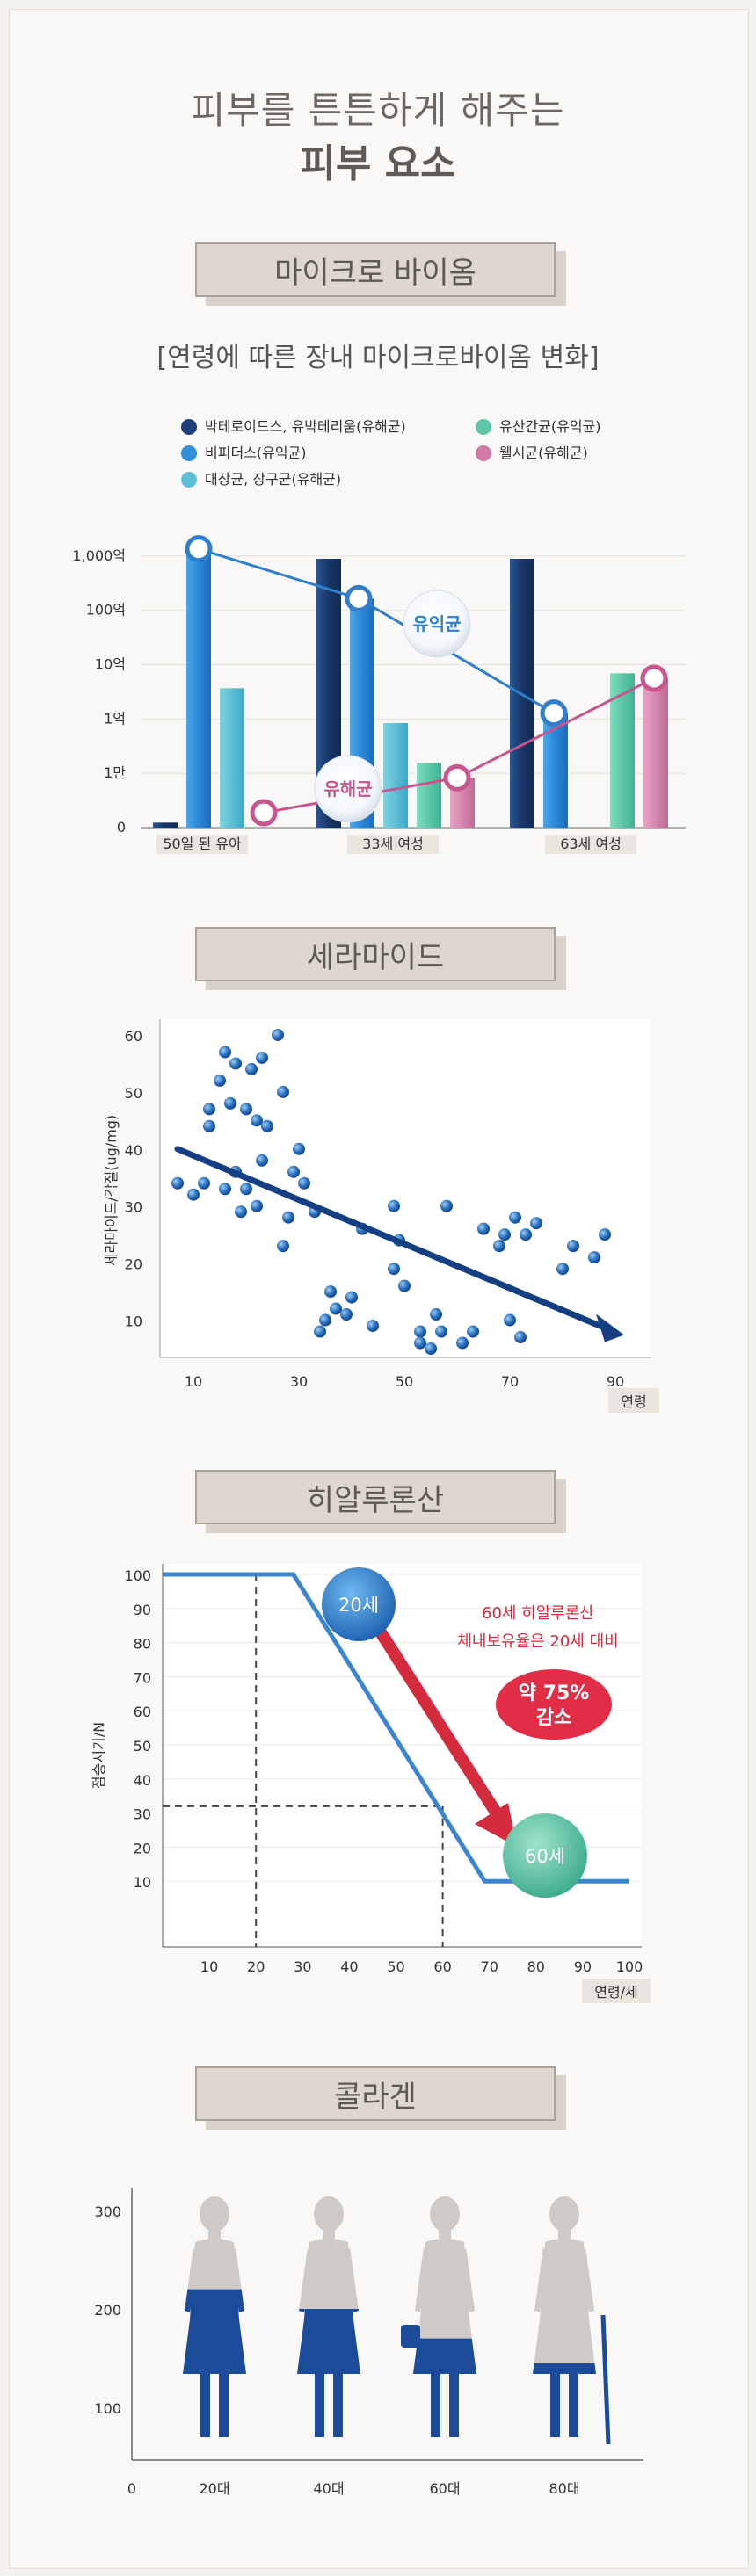 Image resolution: width=756 pixels, height=2576 pixels. I want to click on microbiome-subtitle: [연령에 따른 장내 마이크로바이옴 변화], so click(378, 358).